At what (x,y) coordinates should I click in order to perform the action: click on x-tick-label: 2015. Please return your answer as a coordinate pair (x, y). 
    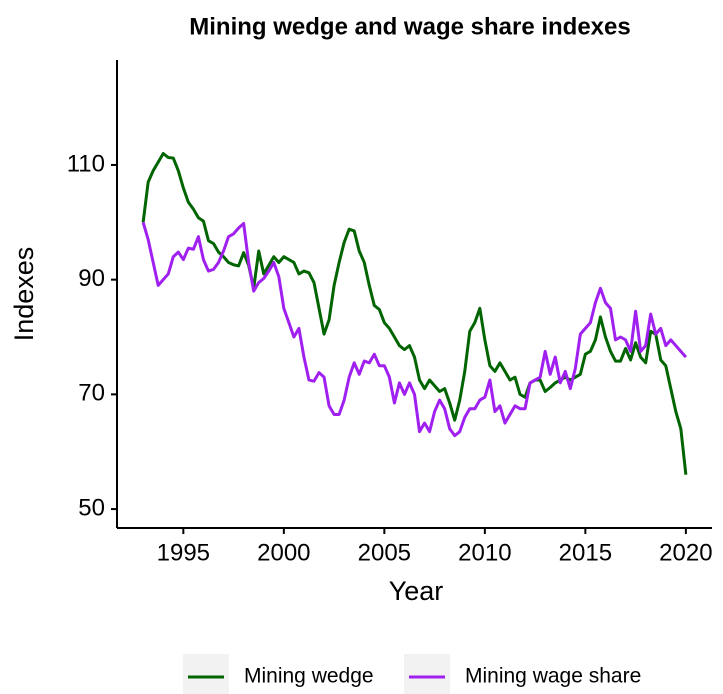
    Looking at the image, I should click on (585, 552).